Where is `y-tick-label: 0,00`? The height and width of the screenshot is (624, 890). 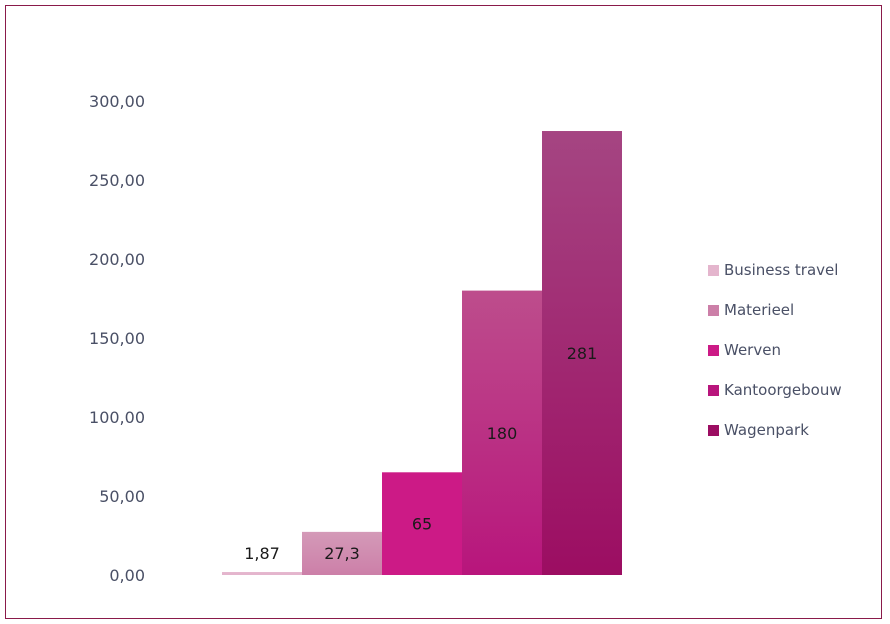
y-tick-label: 0,00 is located at coordinates (127, 575).